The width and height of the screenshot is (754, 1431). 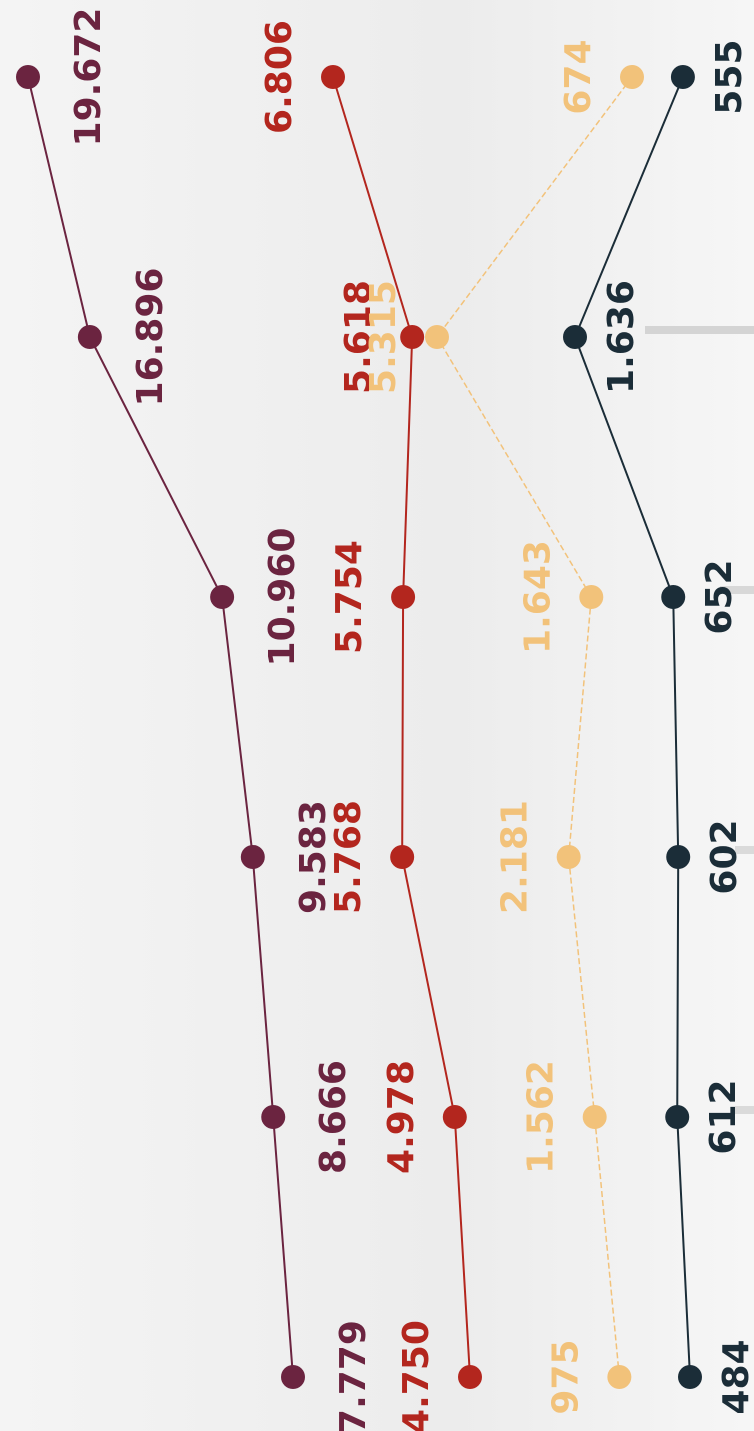 What do you see at coordinates (88, 77) in the screenshot?
I see `data-label: 19.672` at bounding box center [88, 77].